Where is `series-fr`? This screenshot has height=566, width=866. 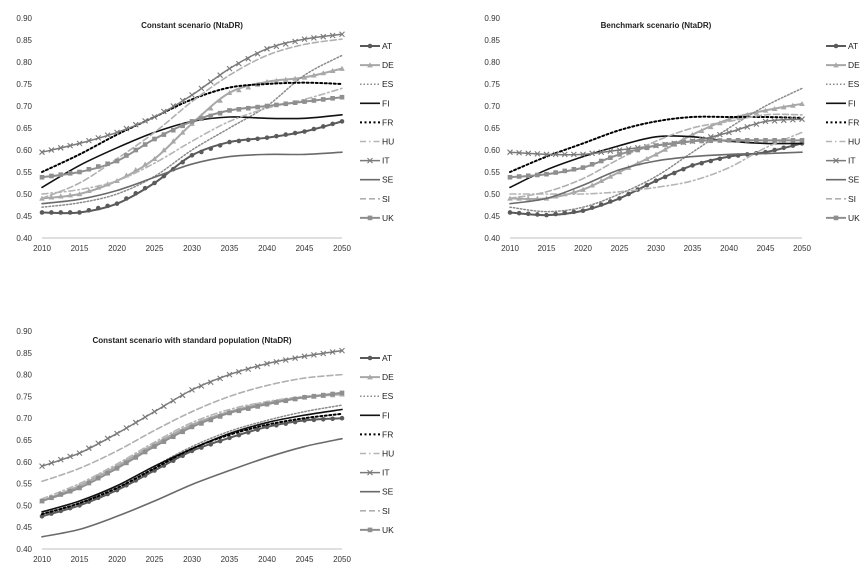
series-fr is located at coordinates (192, 464).